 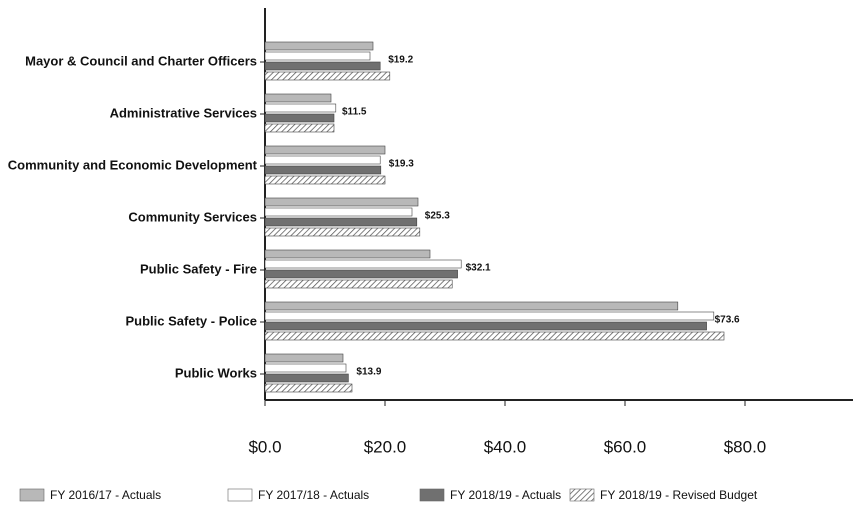 I want to click on legend-label: FY 2018/19 - Revised Budget, so click(x=679, y=495).